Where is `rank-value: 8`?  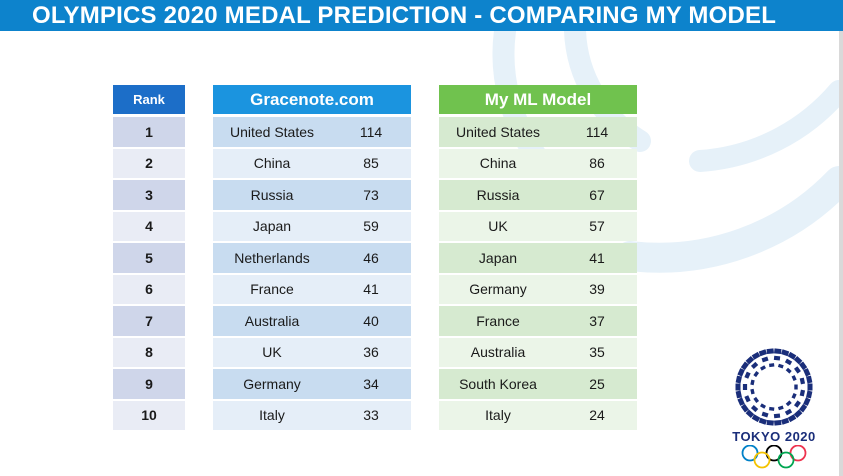
rank-value: 8 is located at coordinates (149, 352).